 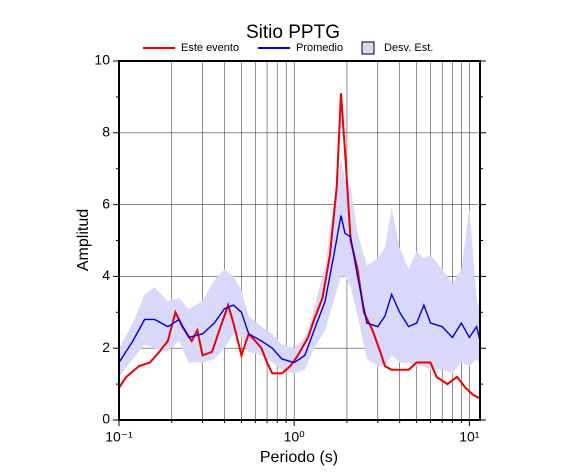 I want to click on y-tick-label: 0, so click(x=106, y=419).